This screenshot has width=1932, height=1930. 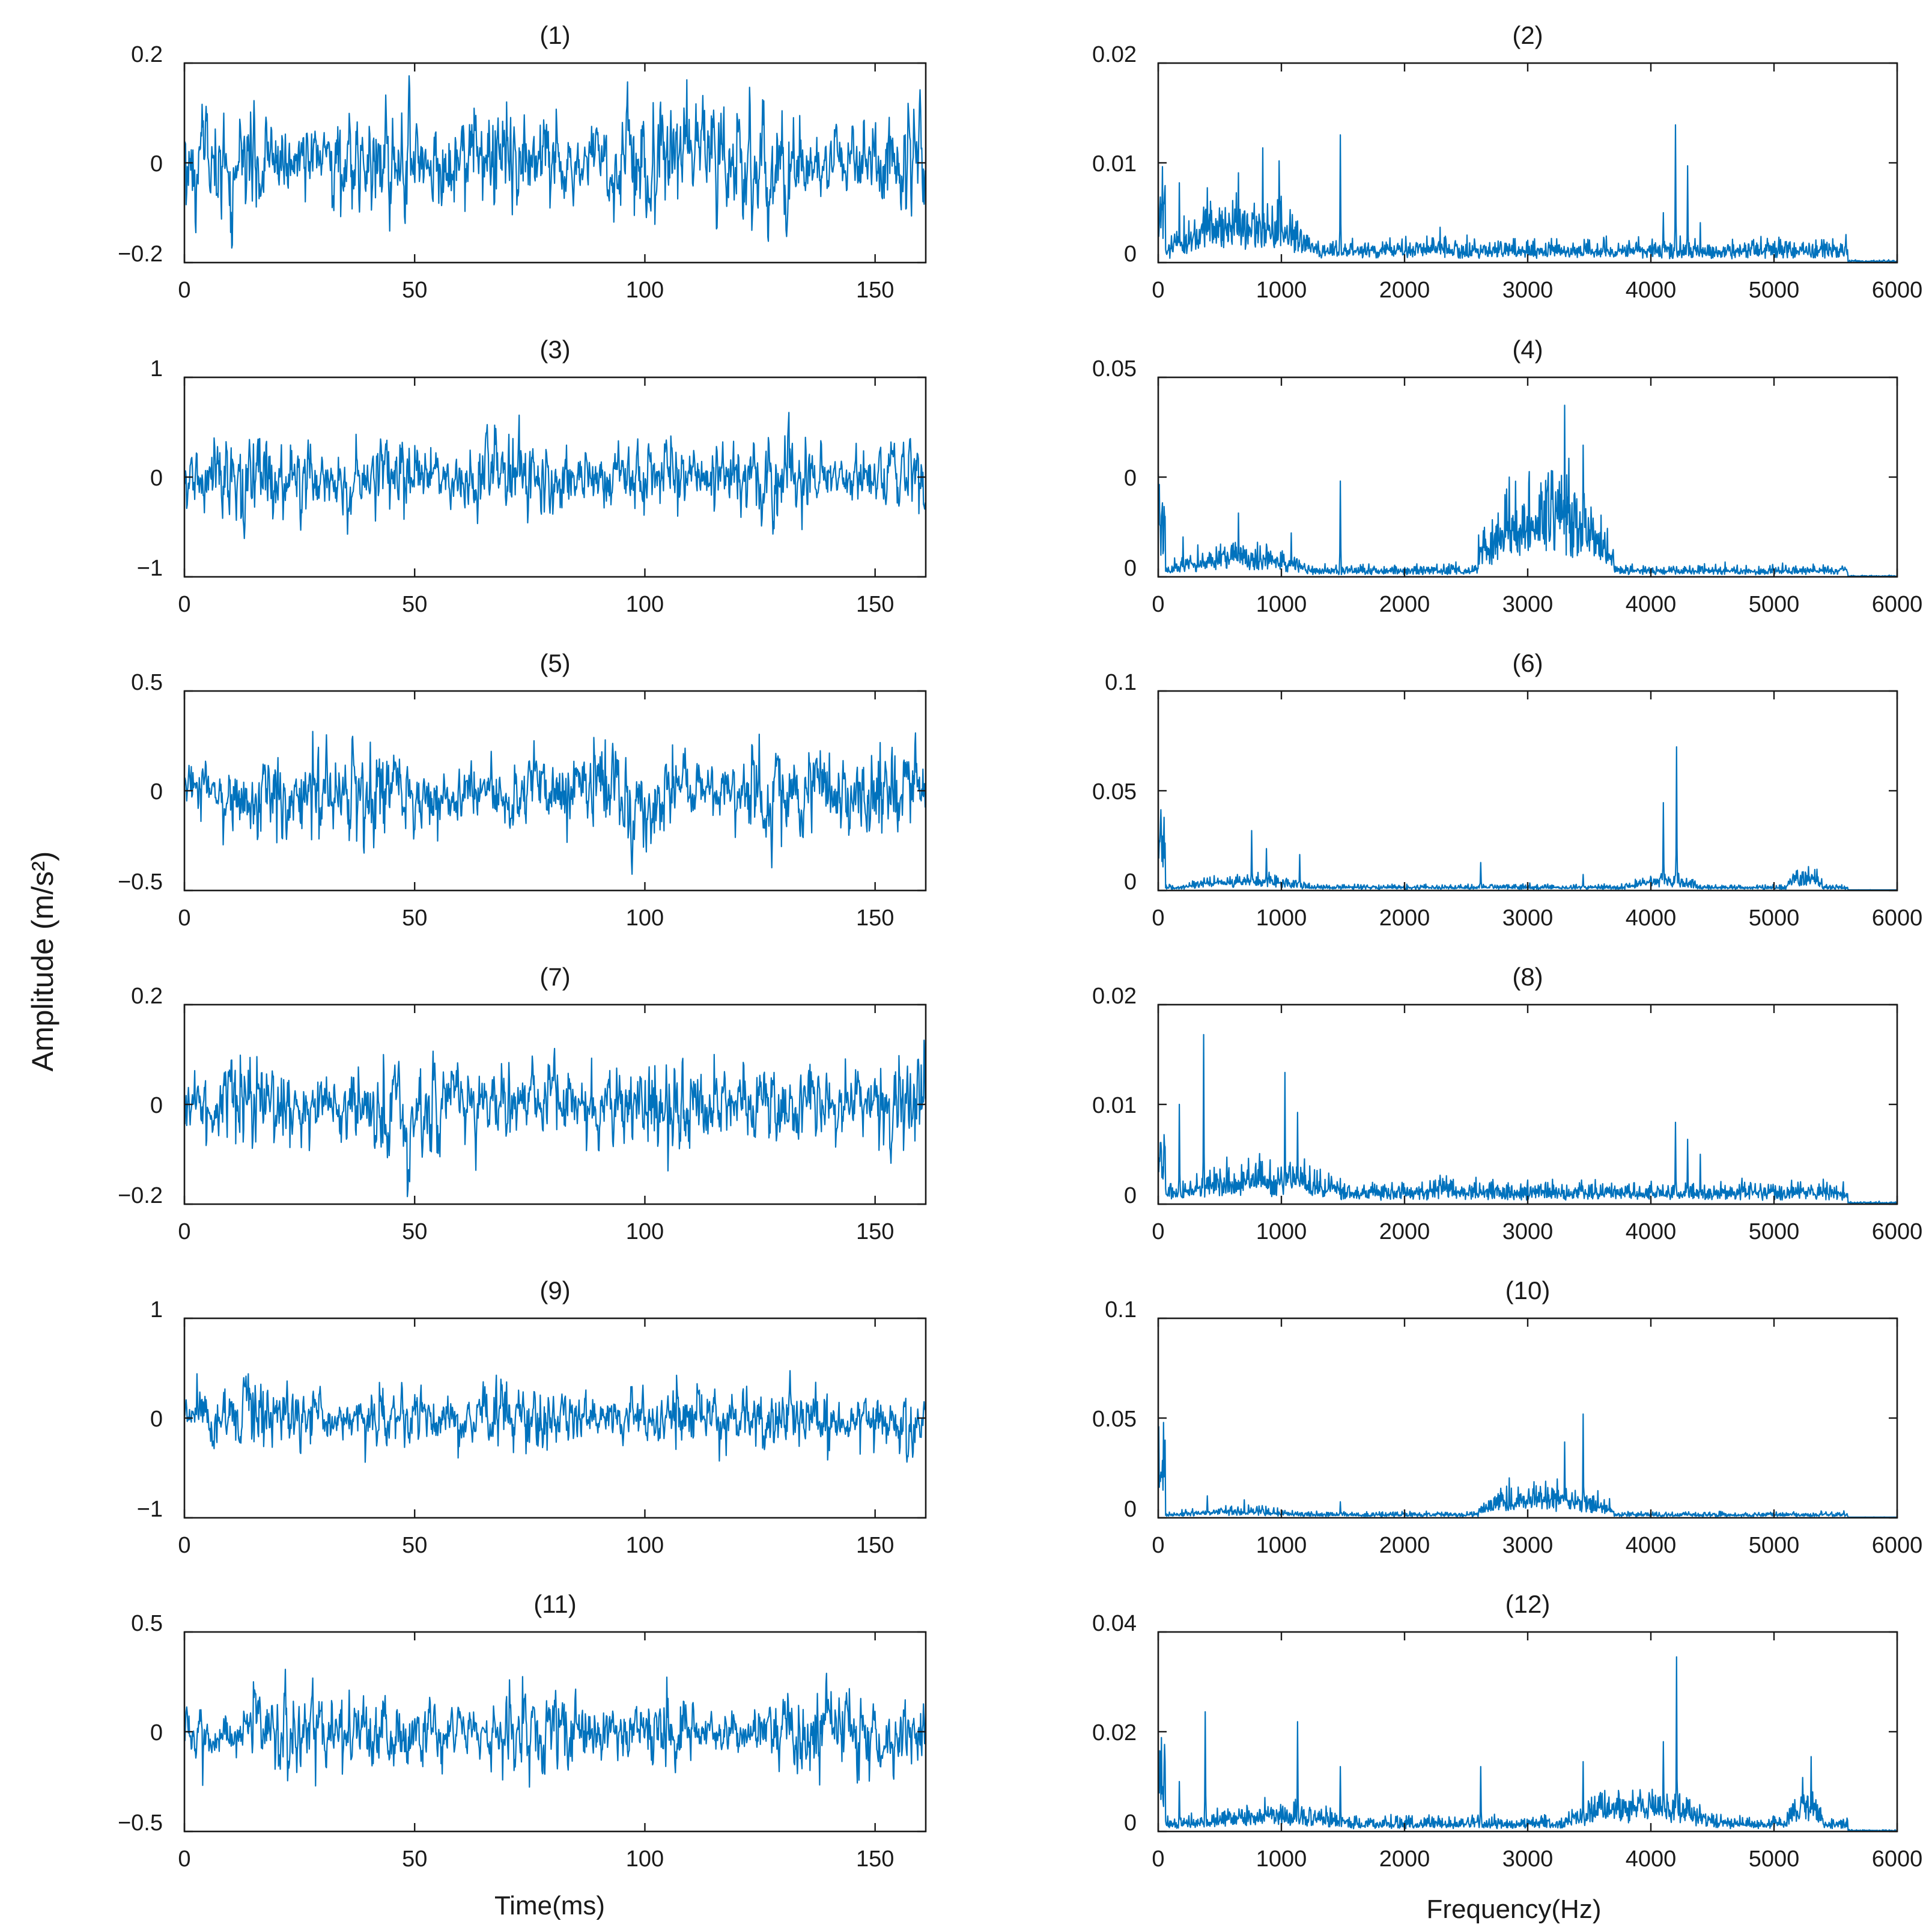 What do you see at coordinates (1897, 290) in the screenshot?
I see `panel-2-xtick-label: 6000` at bounding box center [1897, 290].